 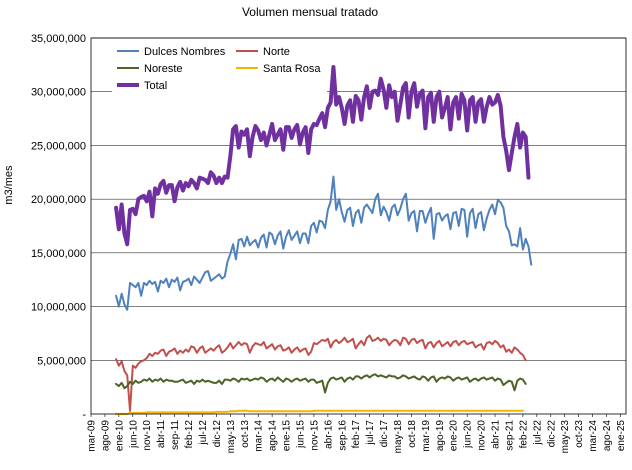 I want to click on x-tick-label: abr-11, so click(x=161, y=434).